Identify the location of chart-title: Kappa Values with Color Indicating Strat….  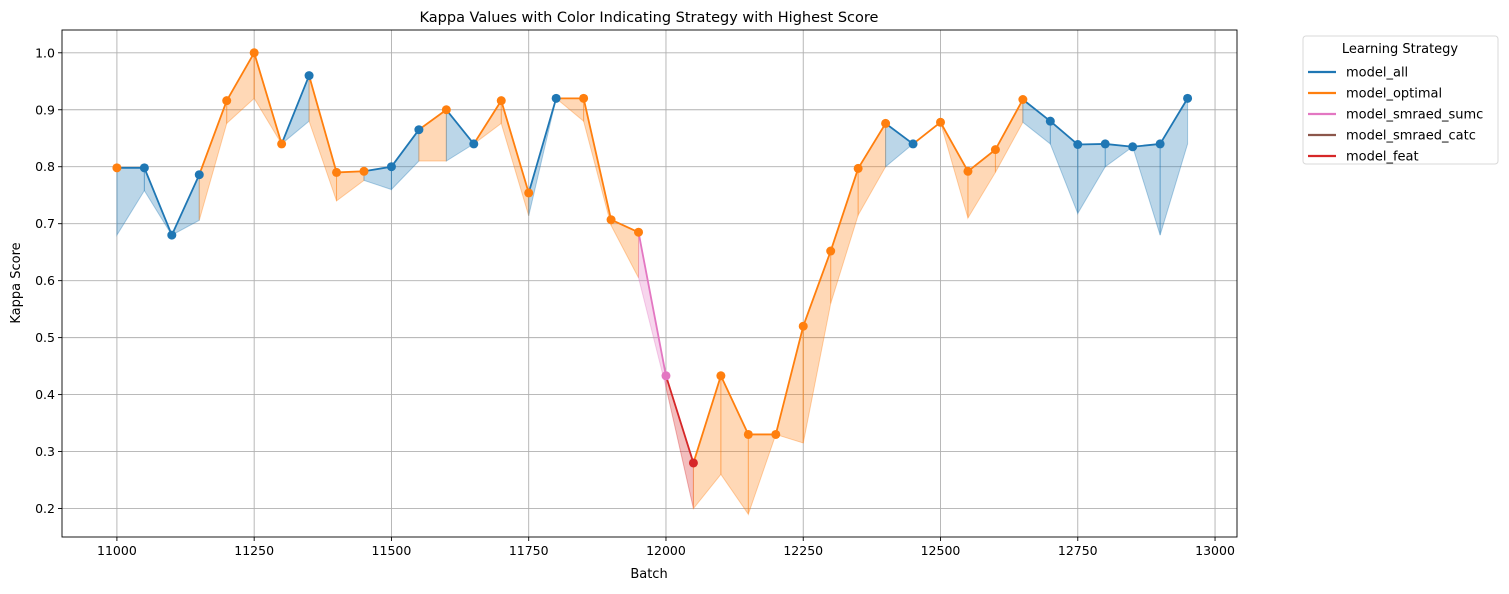
(649, 18).